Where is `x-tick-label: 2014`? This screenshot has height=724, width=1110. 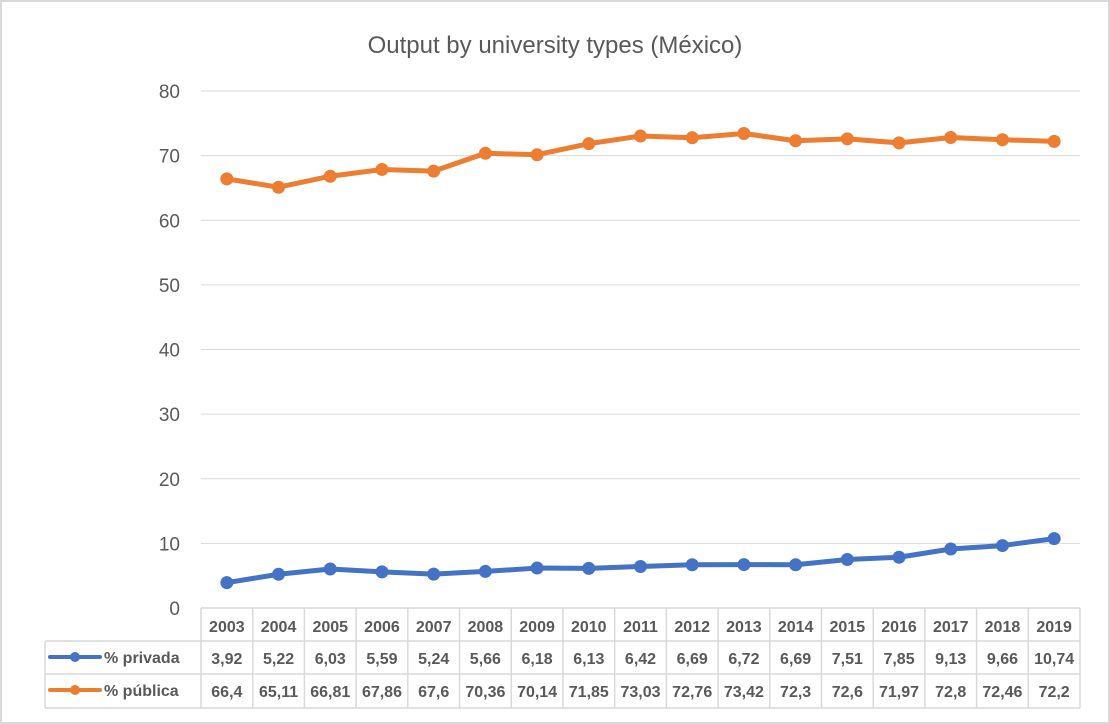 x-tick-label: 2014 is located at coordinates (796, 627).